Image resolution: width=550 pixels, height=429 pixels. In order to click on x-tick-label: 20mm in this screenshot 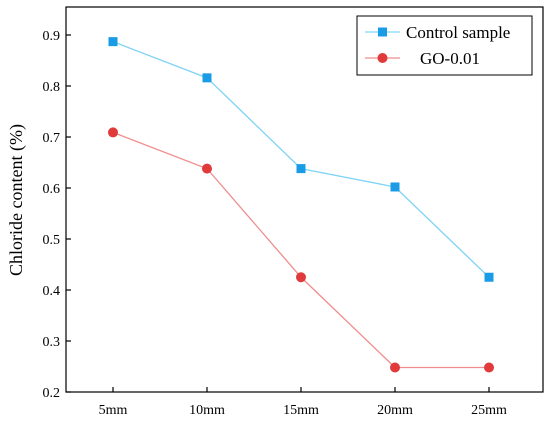, I will do `click(395, 410)`.